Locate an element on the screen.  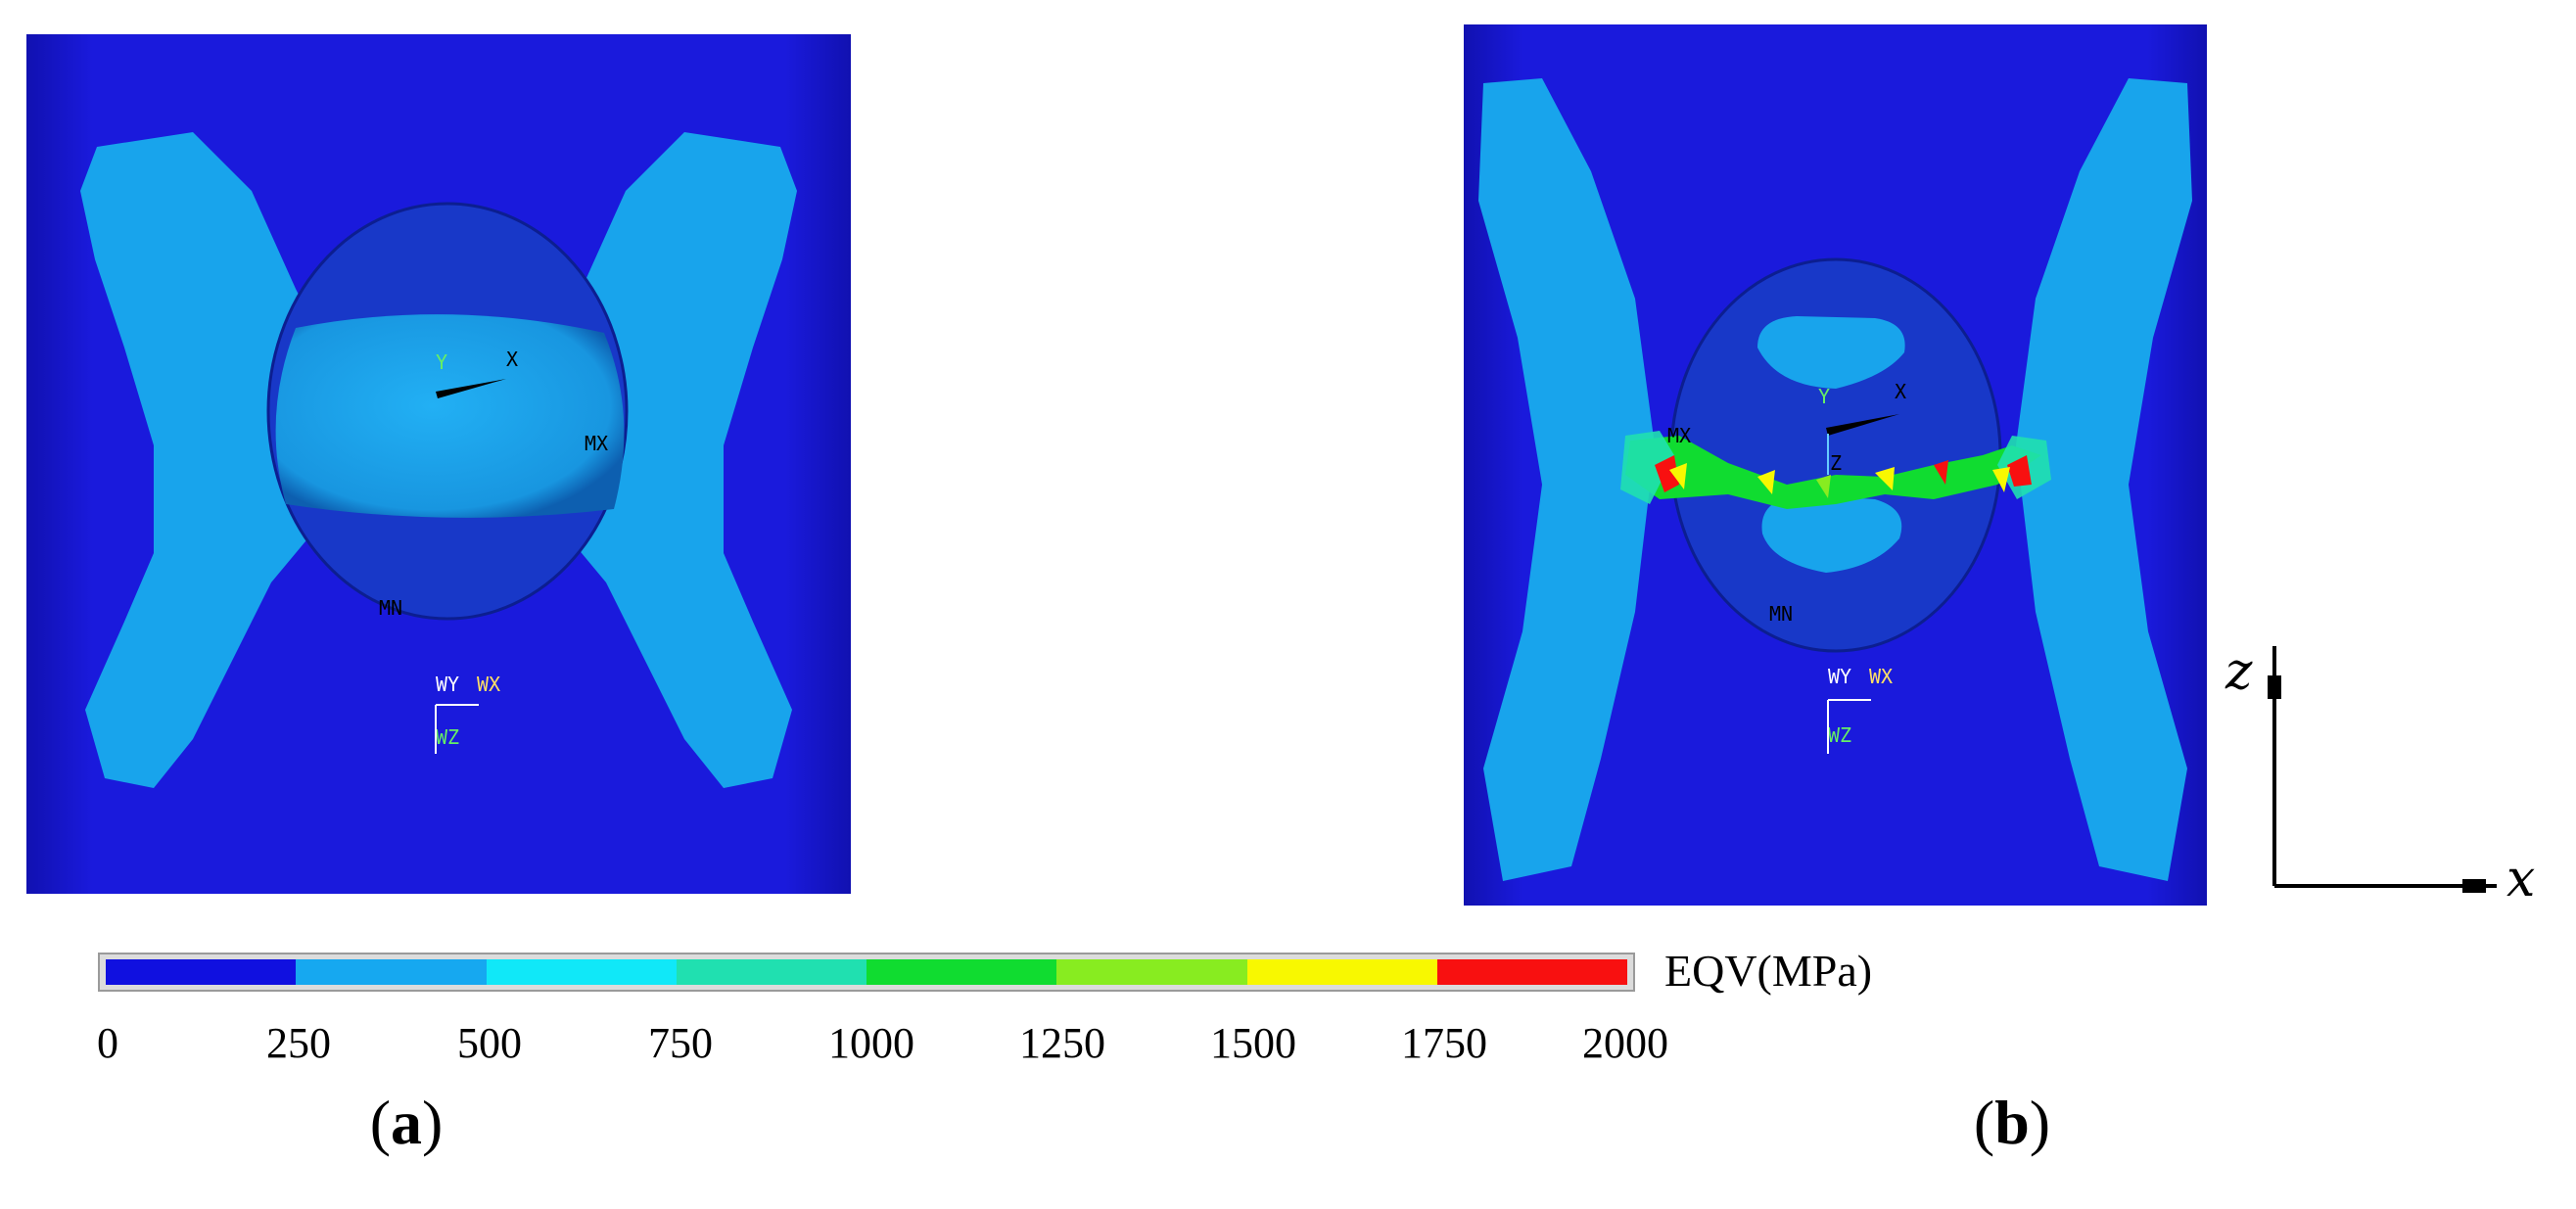
stress-colorbar is located at coordinates (867, 972).